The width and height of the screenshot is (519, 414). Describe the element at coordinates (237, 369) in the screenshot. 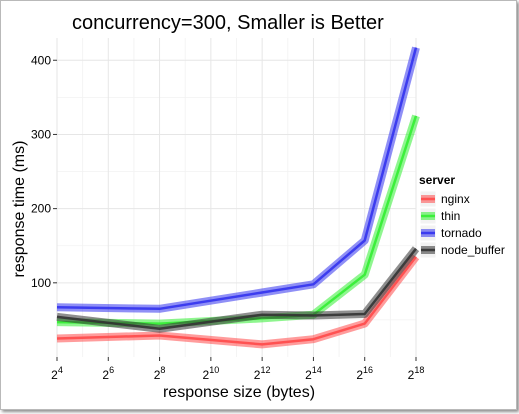

I see `x-axis-ticks: 24 26 28 210 212 214 216 218` at that location.